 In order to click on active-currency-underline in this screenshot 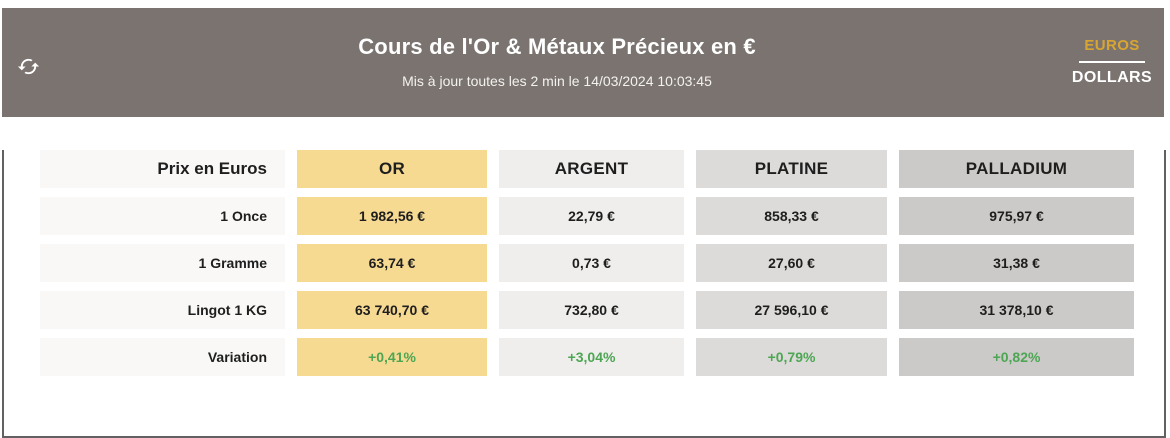, I will do `click(1112, 62)`.